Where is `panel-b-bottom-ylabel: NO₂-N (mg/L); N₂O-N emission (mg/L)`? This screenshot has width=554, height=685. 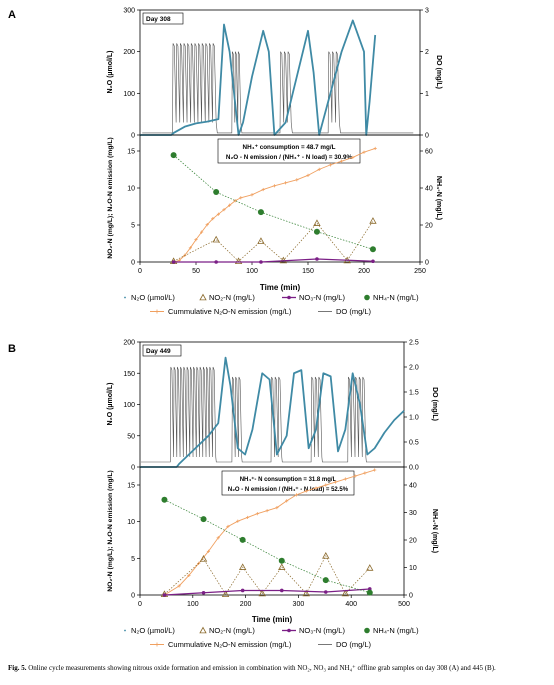 panel-b-bottom-ylabel: NO₂-N (mg/L); N₂O-N emission (mg/L) is located at coordinates (110, 531).